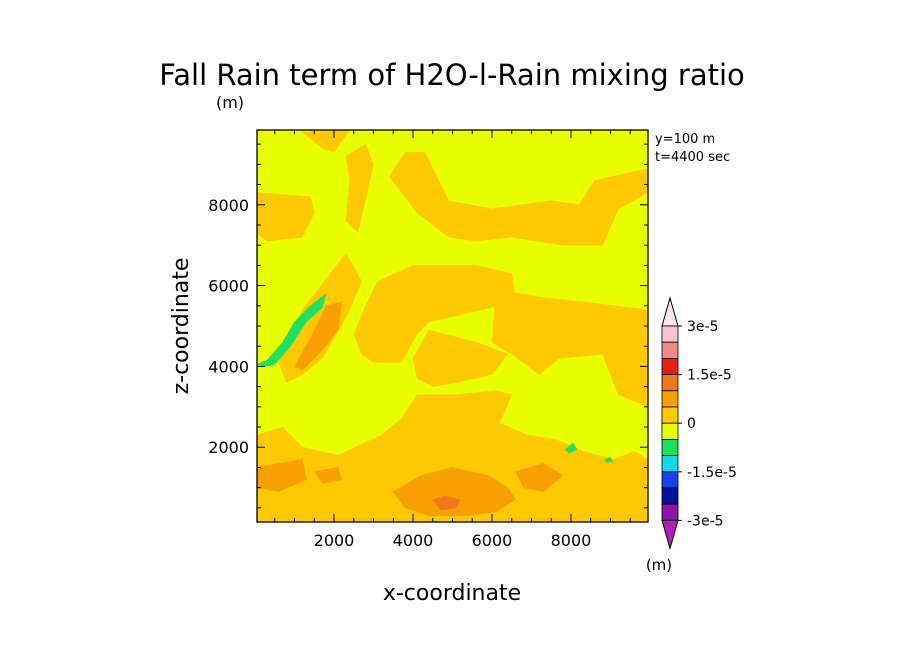  What do you see at coordinates (230, 102) in the screenshot?
I see `title-unit: (m)` at bounding box center [230, 102].